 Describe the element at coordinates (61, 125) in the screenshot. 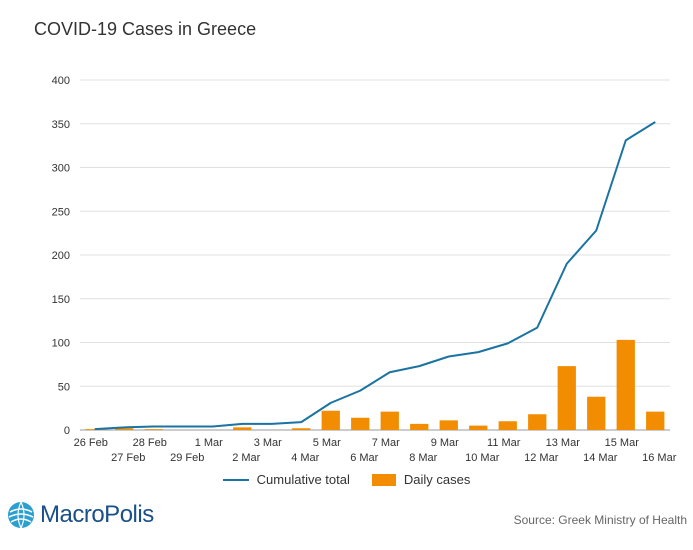

I see `y-tick-label: 350` at that location.